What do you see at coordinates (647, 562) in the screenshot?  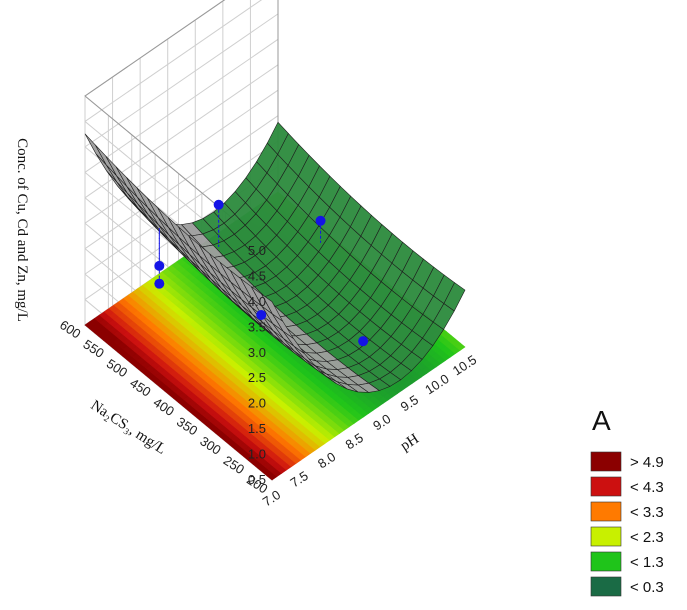 I see `legend-label: < 1.3` at bounding box center [647, 562].